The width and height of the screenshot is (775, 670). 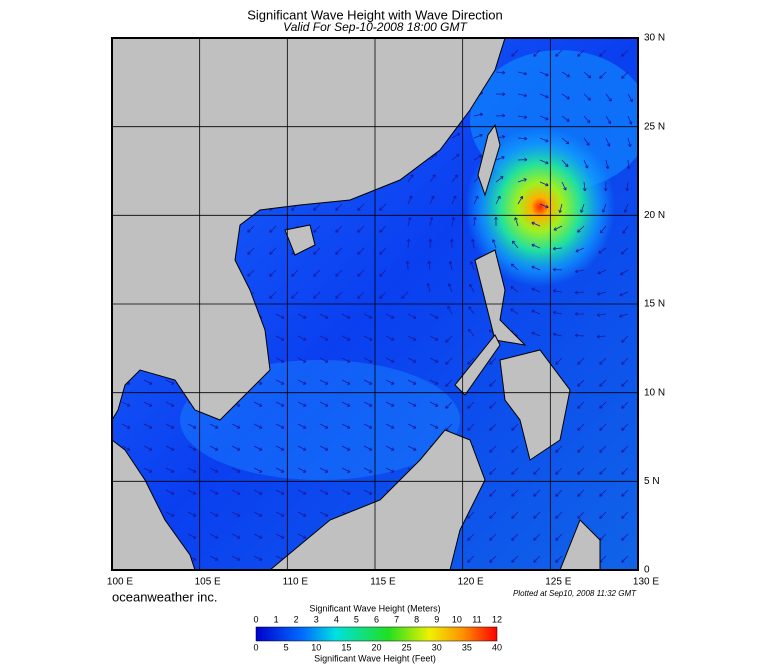 What do you see at coordinates (375, 27) in the screenshot?
I see `subtitle: Valid For Sep-10-2008 18:00 GMT` at bounding box center [375, 27].